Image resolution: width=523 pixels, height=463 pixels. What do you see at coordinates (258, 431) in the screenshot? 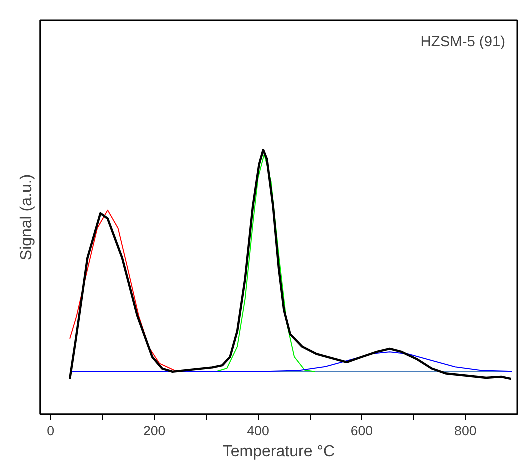
I see `x-tick-label: 400` at bounding box center [258, 431].